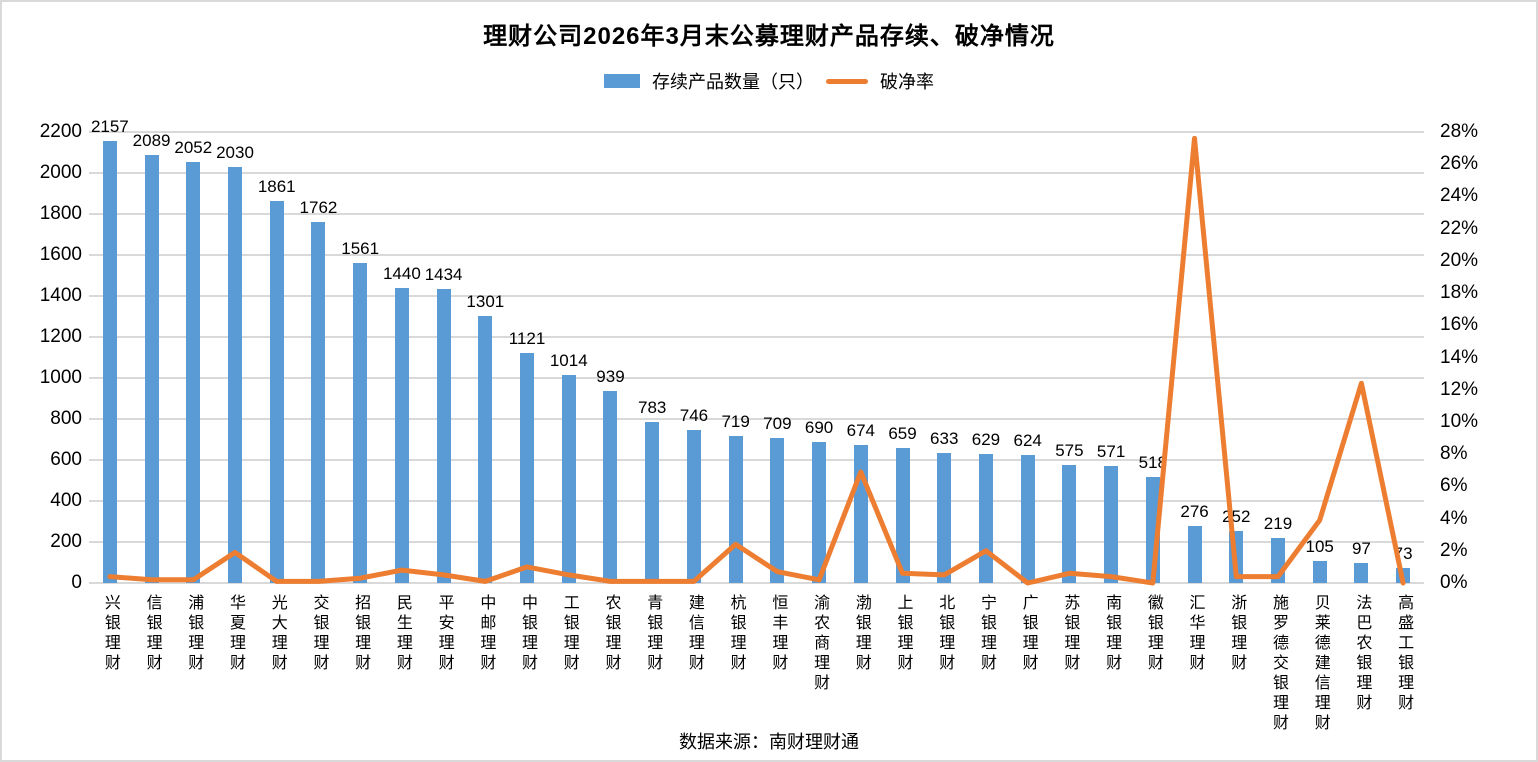  Describe the element at coordinates (486, 634) in the screenshot. I see `x-axis-category-label: 中邮理财` at that location.